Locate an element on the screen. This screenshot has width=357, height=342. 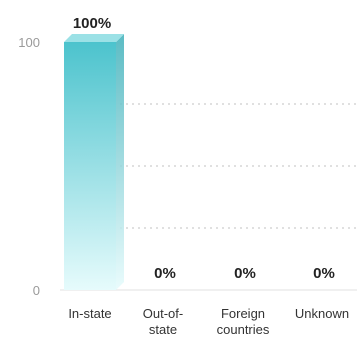
y-tick-label: 0 is located at coordinates (36, 290).